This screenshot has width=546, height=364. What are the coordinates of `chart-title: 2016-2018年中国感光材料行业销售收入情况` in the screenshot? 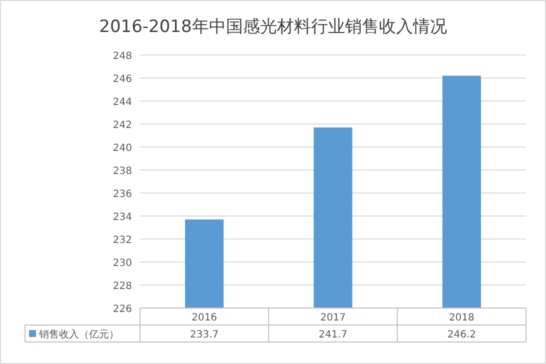 It's located at (273, 27).